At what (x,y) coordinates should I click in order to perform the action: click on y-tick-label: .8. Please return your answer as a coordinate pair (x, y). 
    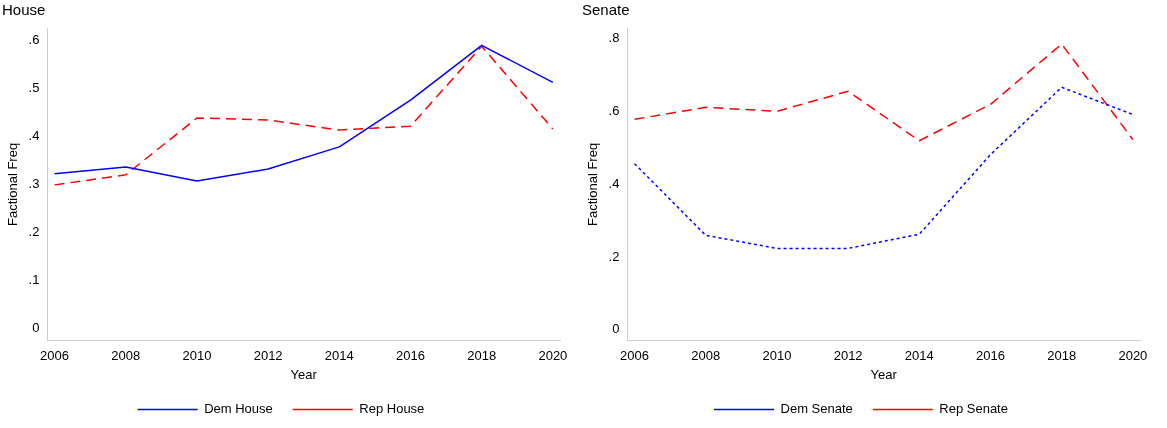
    Looking at the image, I should click on (614, 38).